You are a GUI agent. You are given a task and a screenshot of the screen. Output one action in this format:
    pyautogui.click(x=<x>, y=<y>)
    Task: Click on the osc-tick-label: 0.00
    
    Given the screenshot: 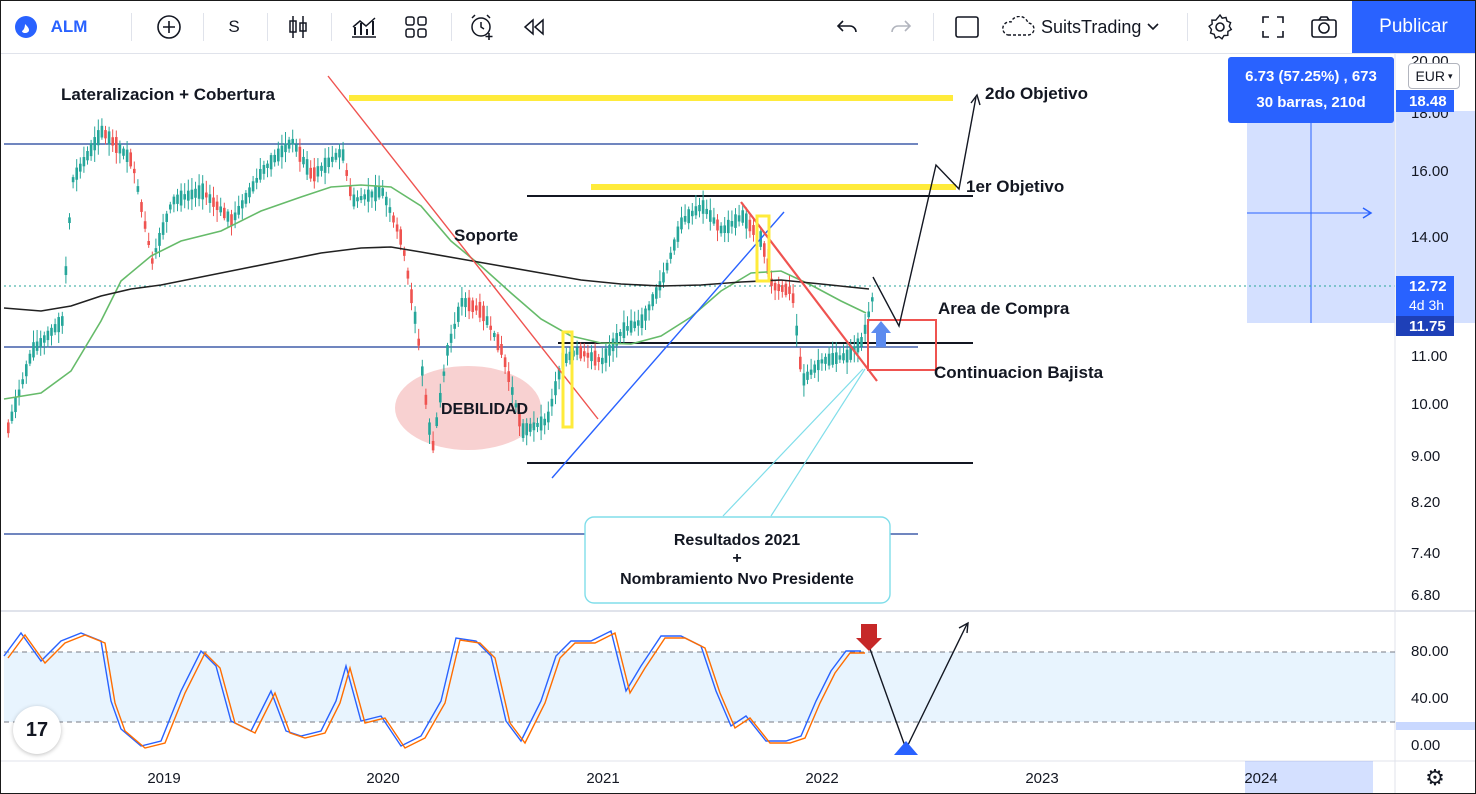 What is the action you would take?
    pyautogui.click(x=1425, y=745)
    